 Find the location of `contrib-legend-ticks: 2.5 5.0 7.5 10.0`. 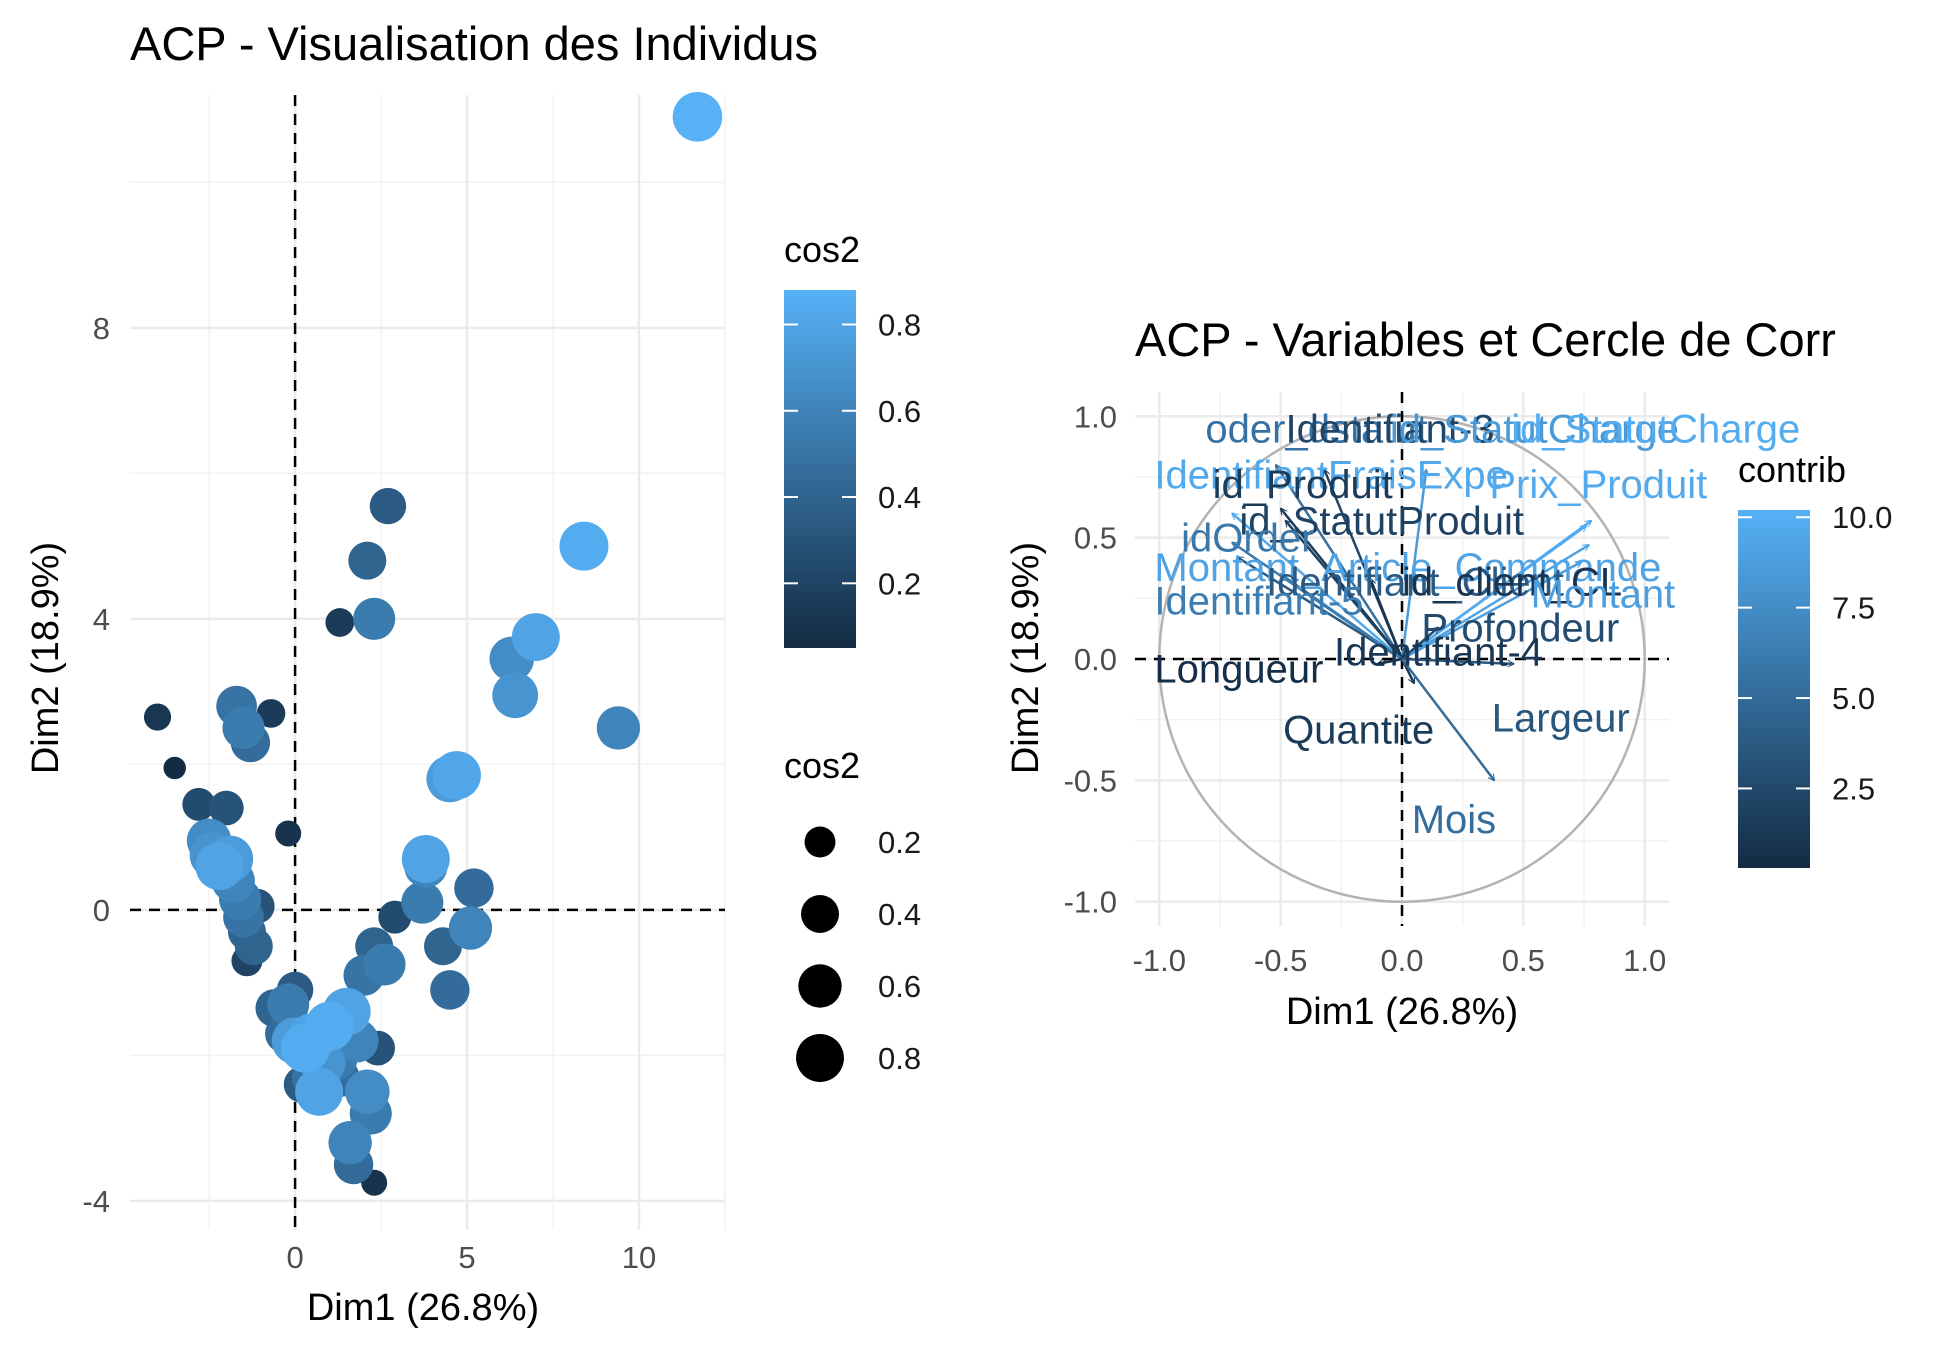

contrib-legend-ticks: 2.5 5.0 7.5 10.0 is located at coordinates (1815, 653).